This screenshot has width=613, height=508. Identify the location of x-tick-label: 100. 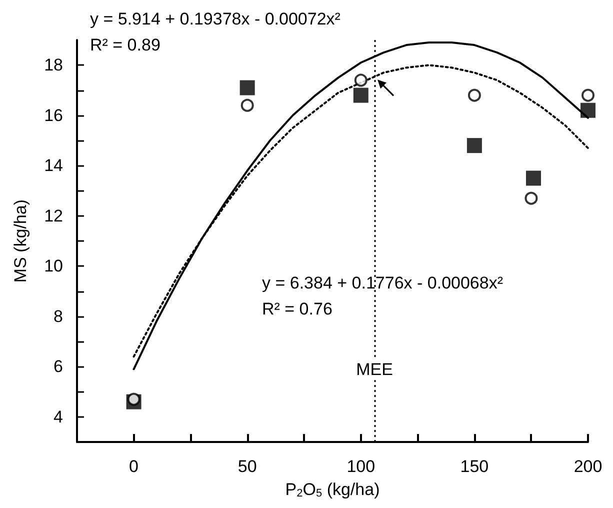
(361, 466).